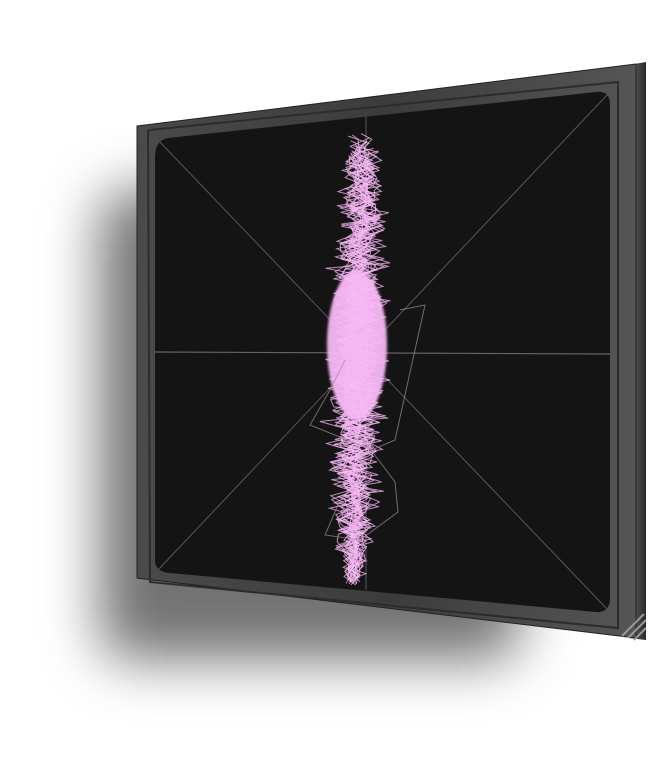  I want to click on resize-grip-icon, so click(634, 627).